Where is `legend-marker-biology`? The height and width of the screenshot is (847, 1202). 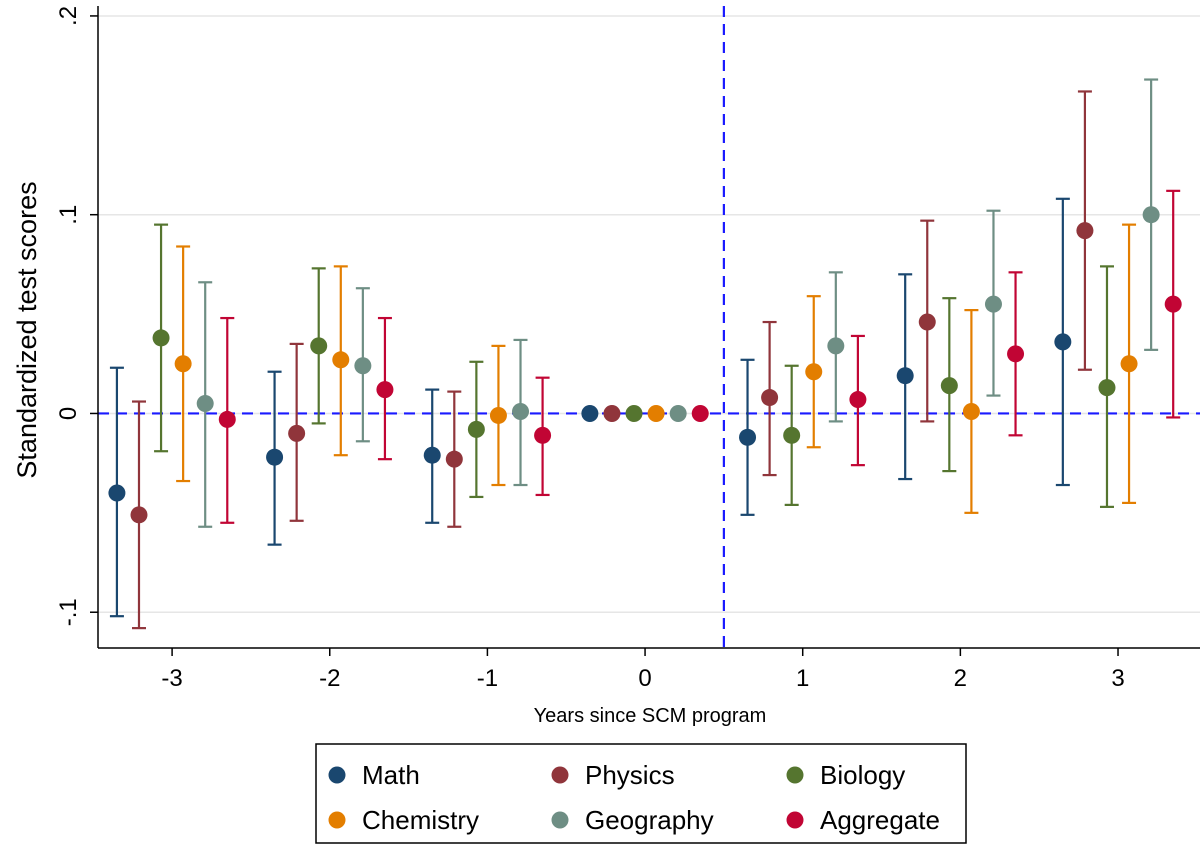 legend-marker-biology is located at coordinates (795, 775).